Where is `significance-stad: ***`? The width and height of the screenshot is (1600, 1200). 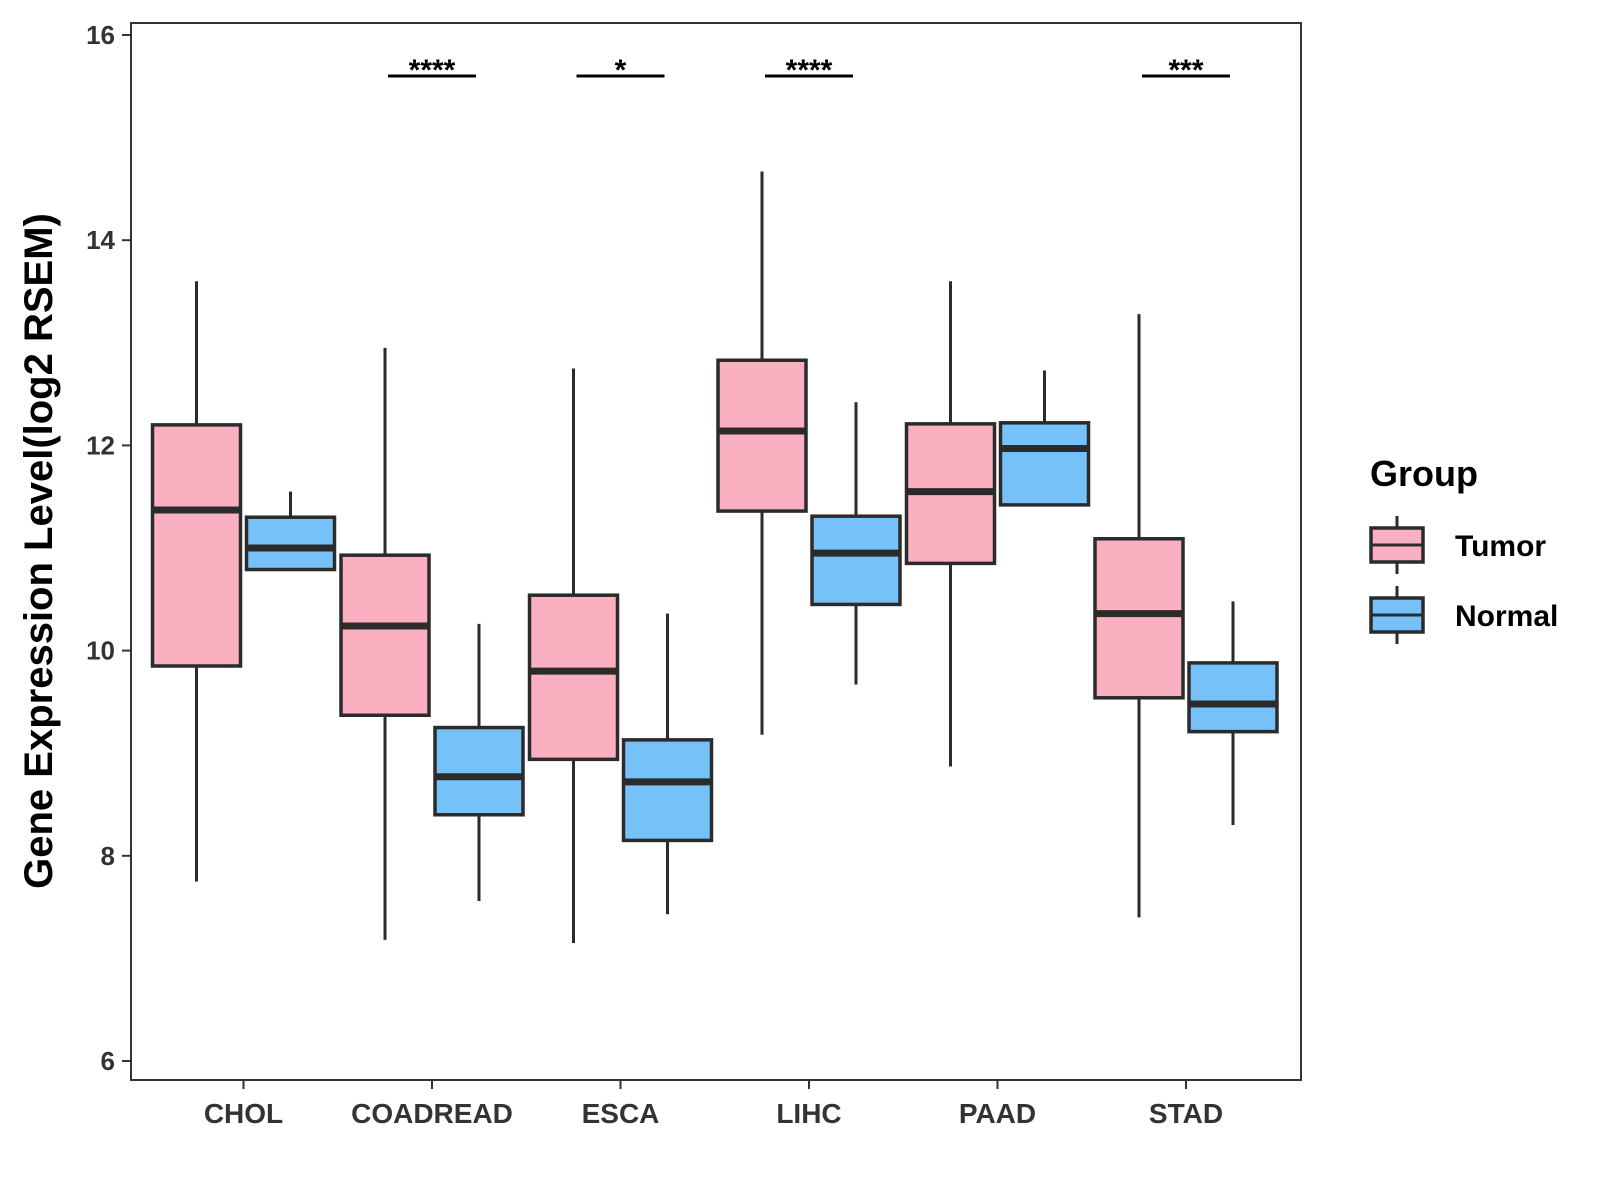 significance-stad: *** is located at coordinates (1186, 70).